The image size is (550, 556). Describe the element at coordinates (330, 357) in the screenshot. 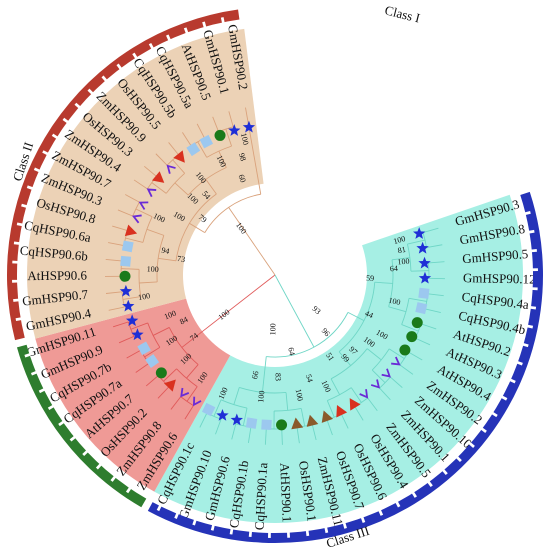

I see `bootstrap-value: 51` at that location.